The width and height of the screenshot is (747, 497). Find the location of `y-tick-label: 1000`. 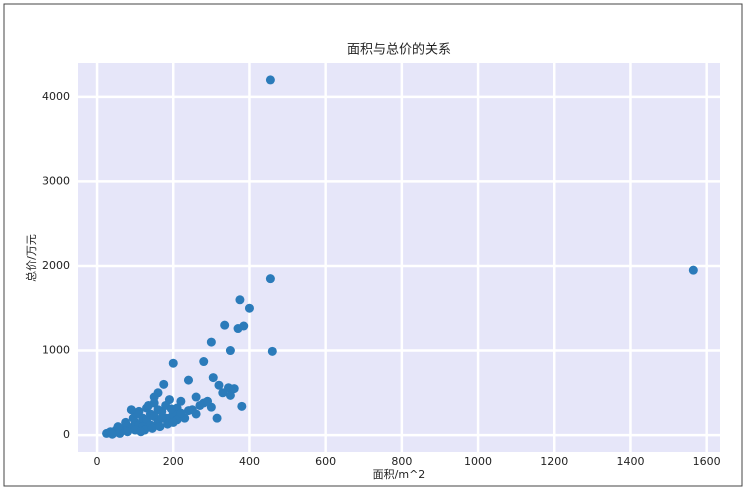

y-tick-label: 1000 is located at coordinates (56, 350).